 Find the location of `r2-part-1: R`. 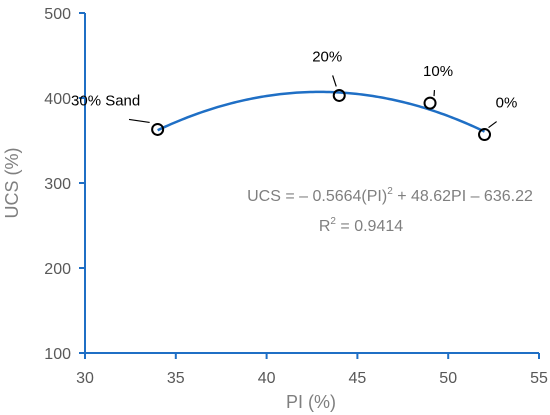

r2-part-1: R is located at coordinates (325, 226).